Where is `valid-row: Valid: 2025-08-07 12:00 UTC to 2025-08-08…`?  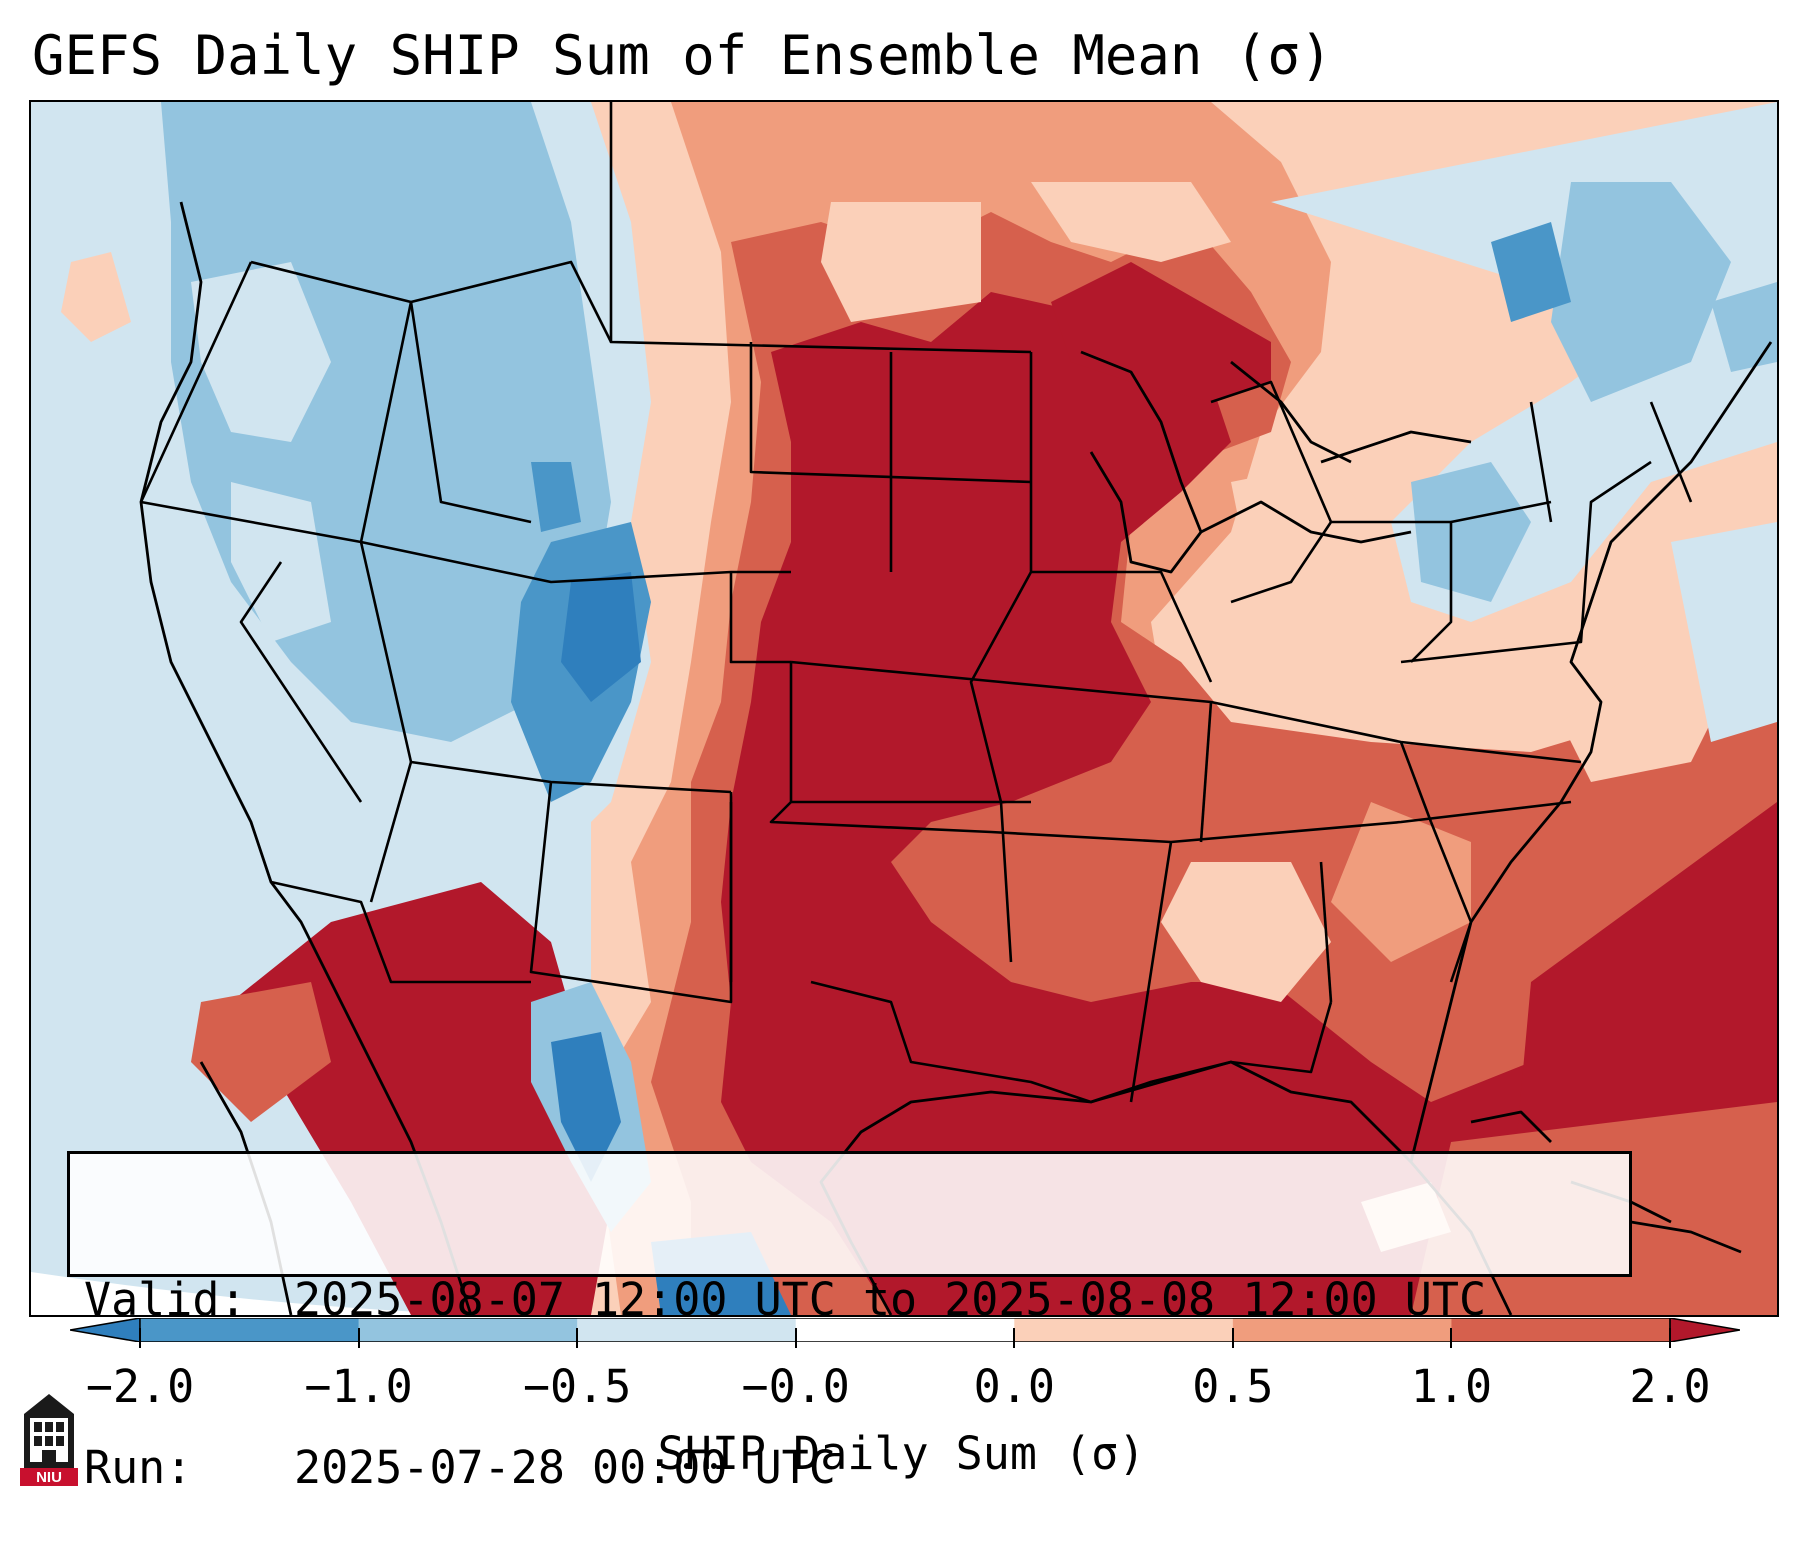 valid-row: Valid: 2025-08-07 12:00 UTC to 2025-08-08… is located at coordinates (849, 1300).